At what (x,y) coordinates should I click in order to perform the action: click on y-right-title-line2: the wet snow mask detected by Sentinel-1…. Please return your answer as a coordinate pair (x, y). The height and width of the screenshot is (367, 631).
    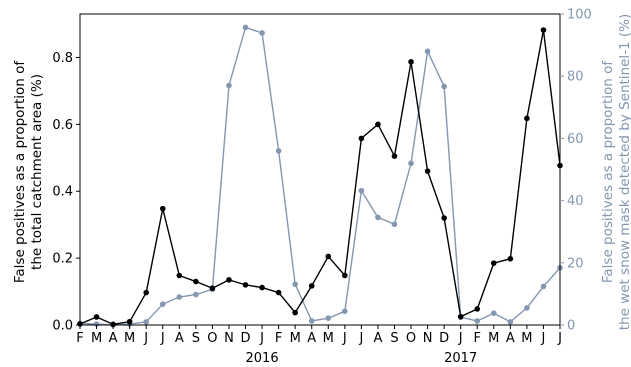
    Looking at the image, I should click on (624, 172).